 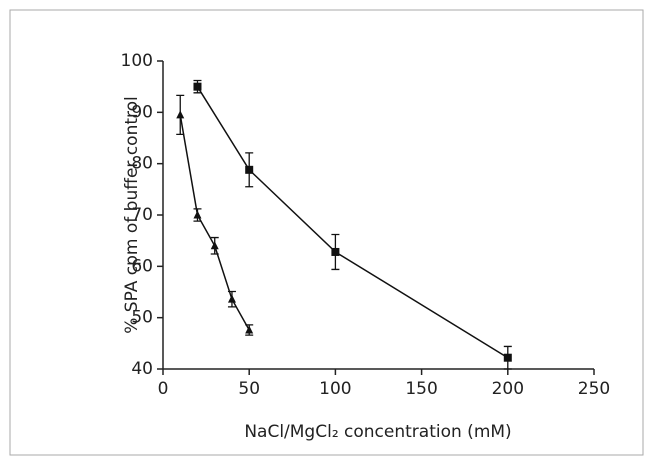 What do you see at coordinates (214, 222) in the screenshot?
I see `series-line` at bounding box center [214, 222].